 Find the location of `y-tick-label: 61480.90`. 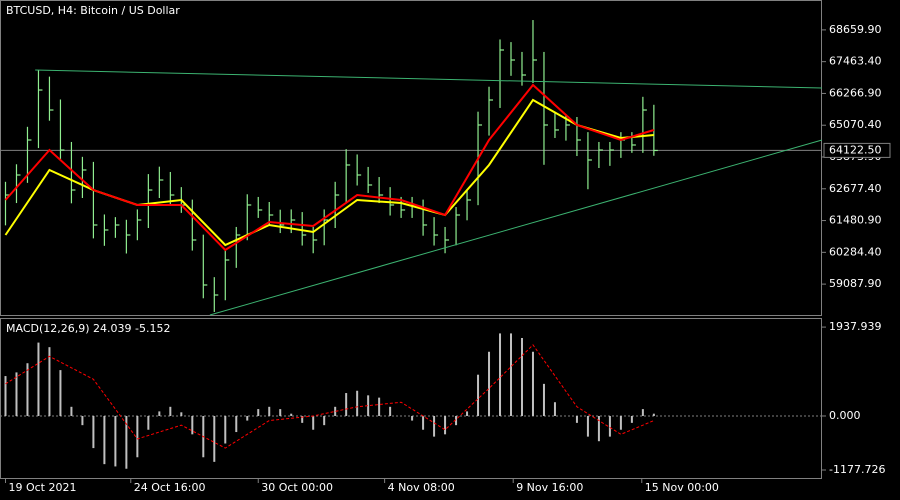

y-tick-label: 61480.90 is located at coordinates (855, 220).